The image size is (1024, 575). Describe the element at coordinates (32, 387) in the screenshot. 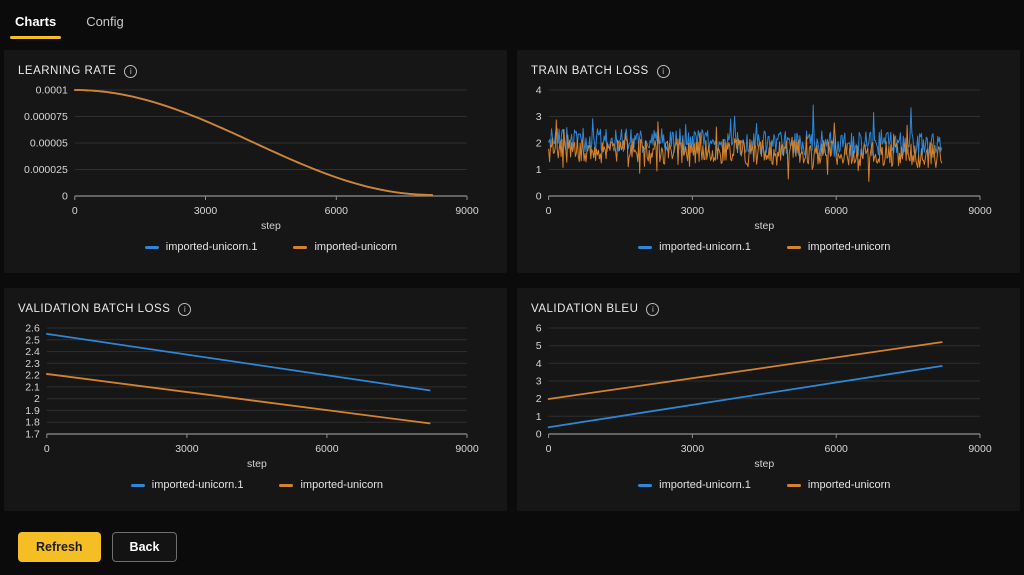

I see `svg-text: 2.1` at that location.